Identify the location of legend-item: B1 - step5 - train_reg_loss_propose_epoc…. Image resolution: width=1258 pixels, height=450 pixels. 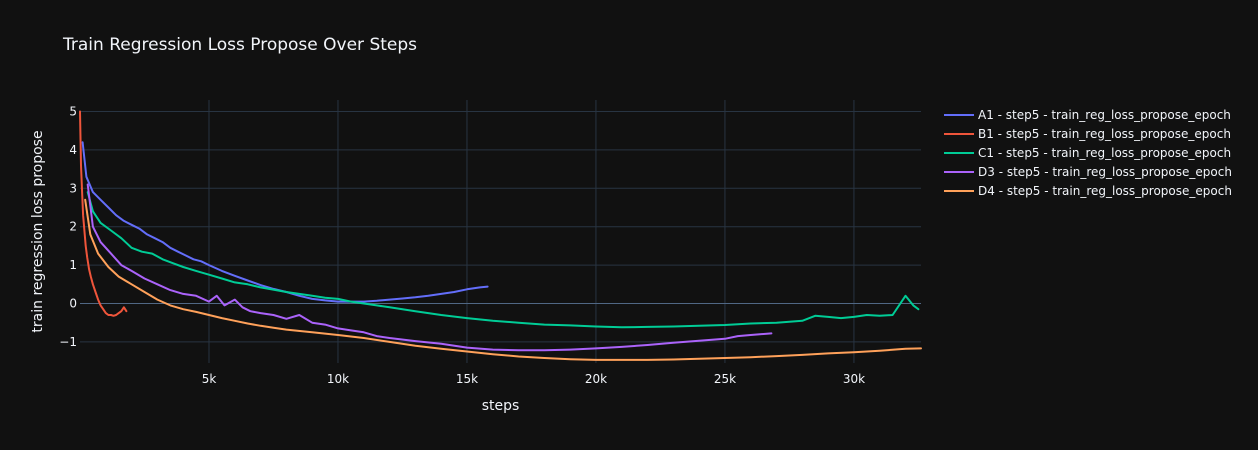
(1087, 134).